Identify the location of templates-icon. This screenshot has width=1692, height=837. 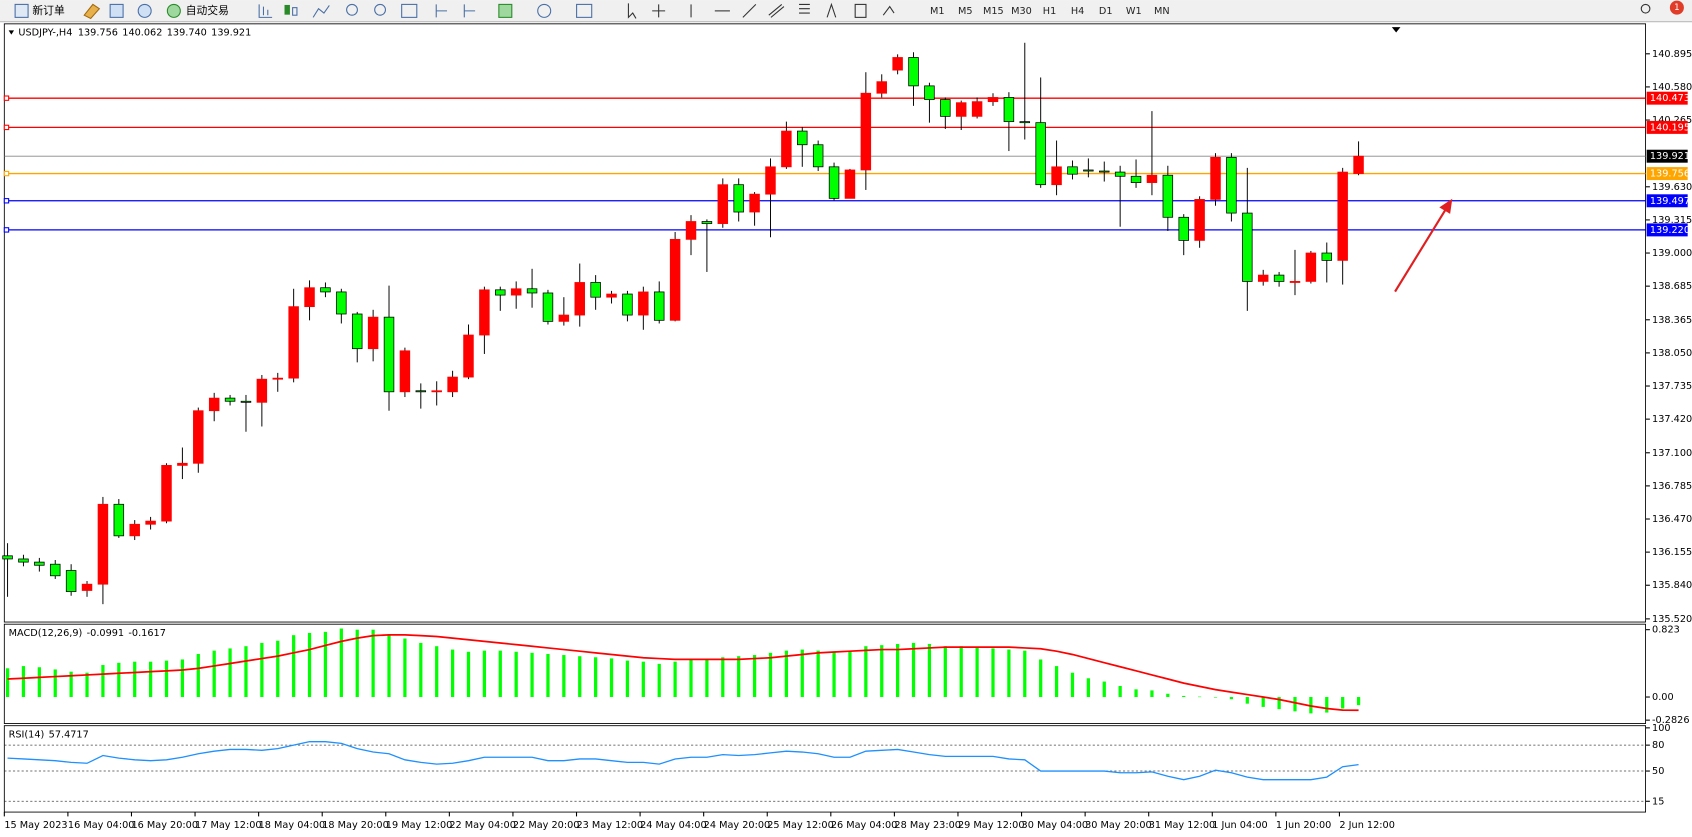
(584, 10).